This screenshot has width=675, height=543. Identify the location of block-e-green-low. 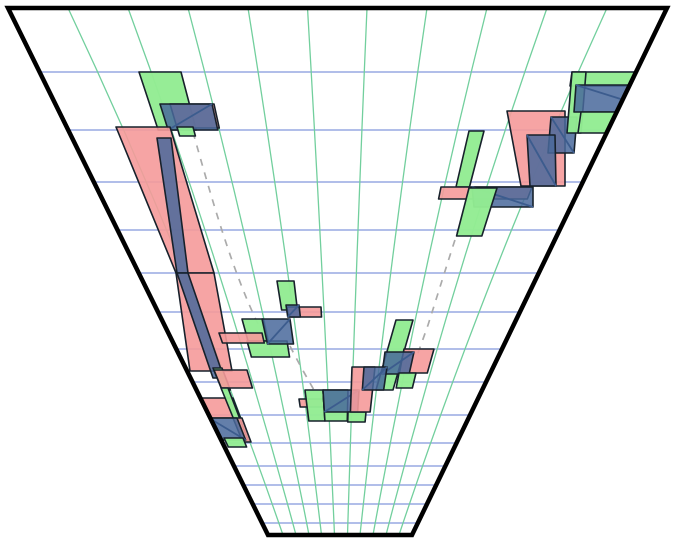
(476, 212).